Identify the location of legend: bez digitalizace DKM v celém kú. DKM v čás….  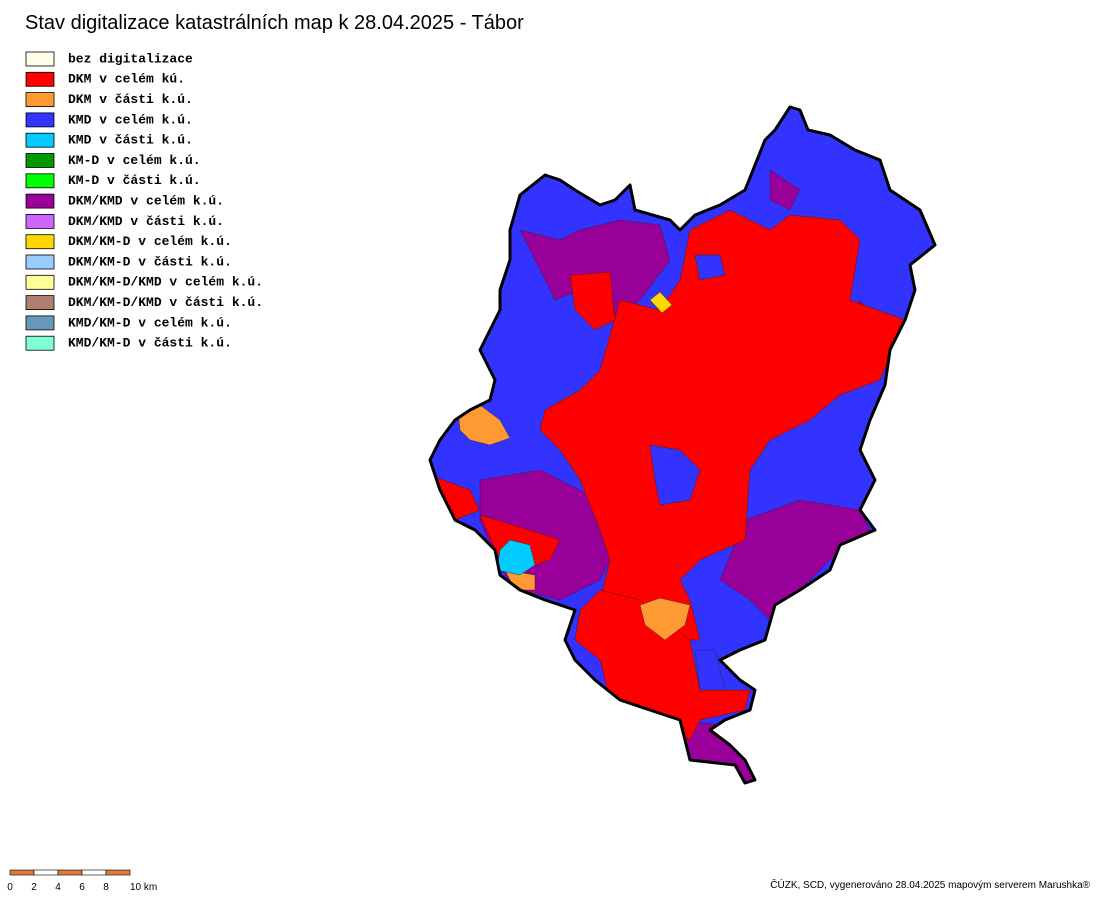
(144, 201).